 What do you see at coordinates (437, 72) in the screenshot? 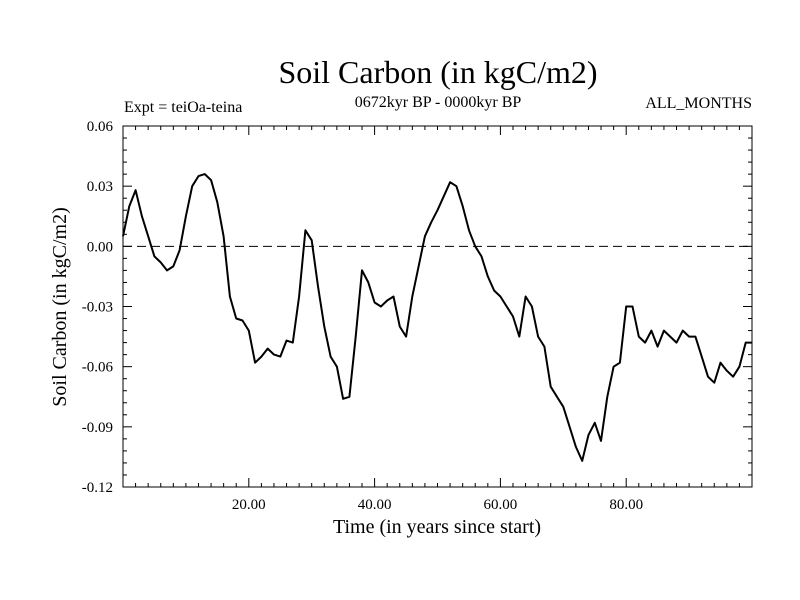
I see `chart-title: Soil Carbon (in kgC/m2)` at bounding box center [437, 72].